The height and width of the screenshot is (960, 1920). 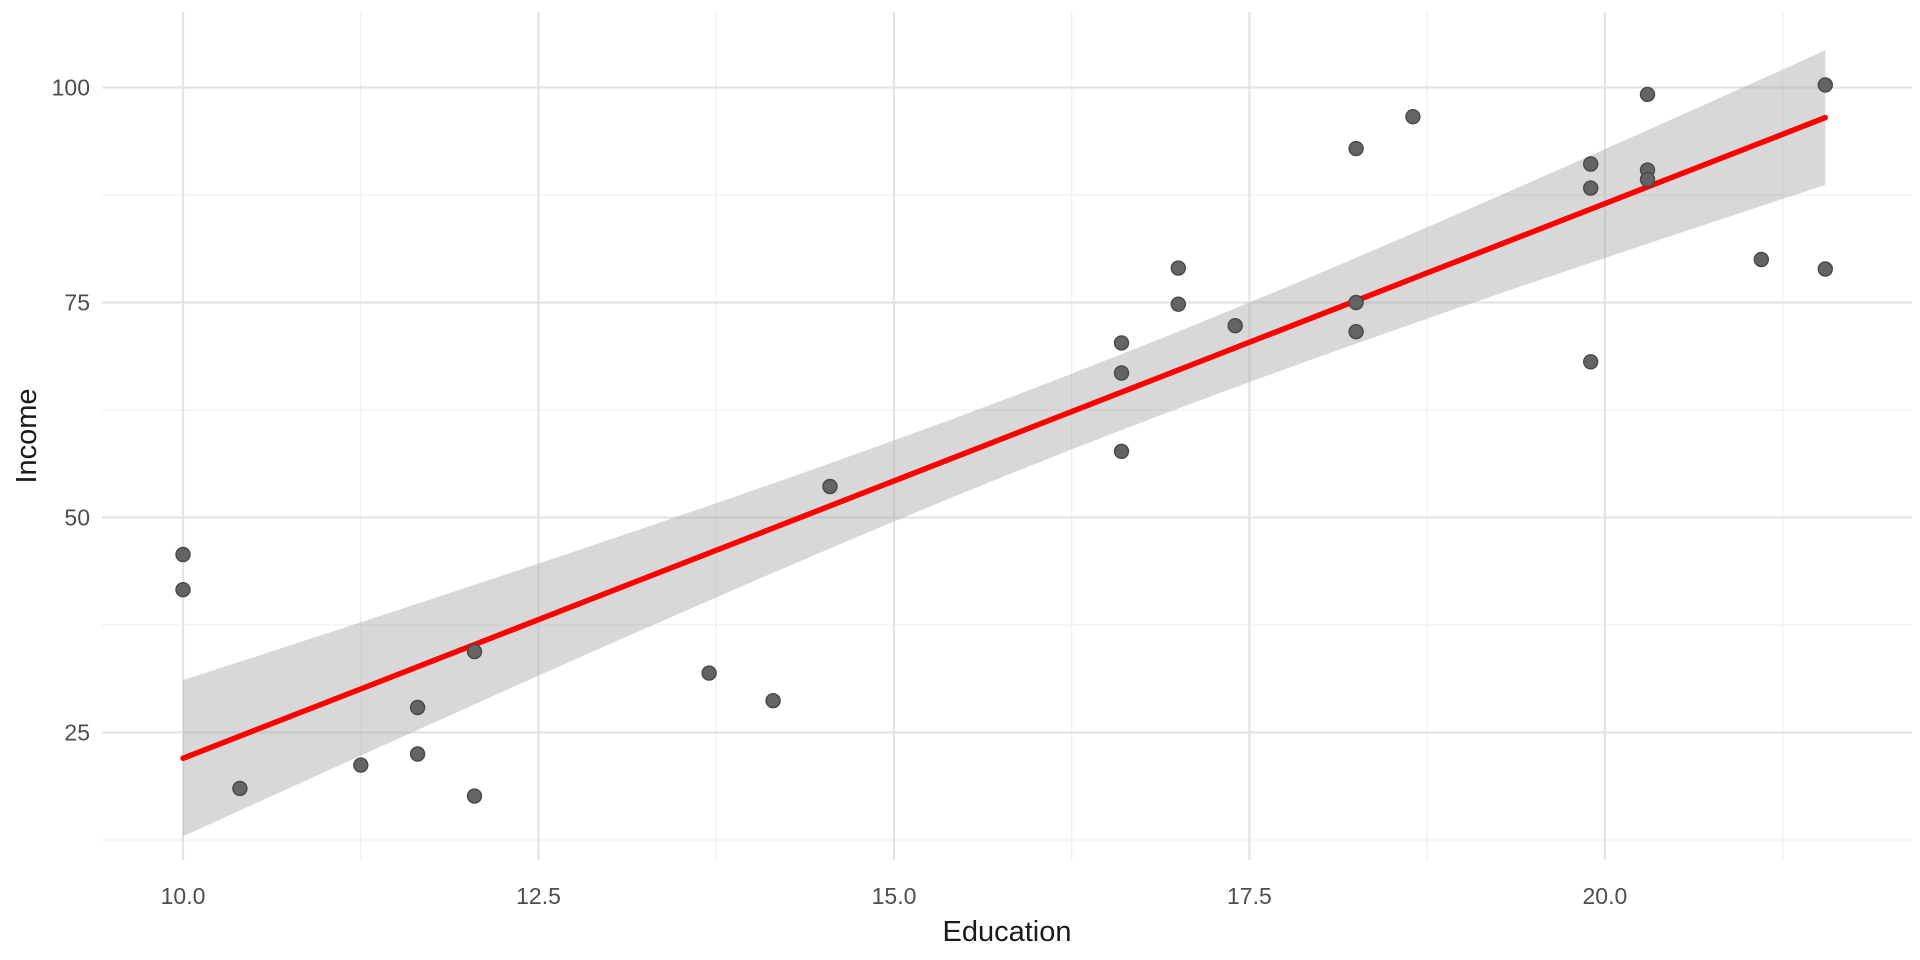 I want to click on y-tick-label: 100, so click(x=71, y=88).